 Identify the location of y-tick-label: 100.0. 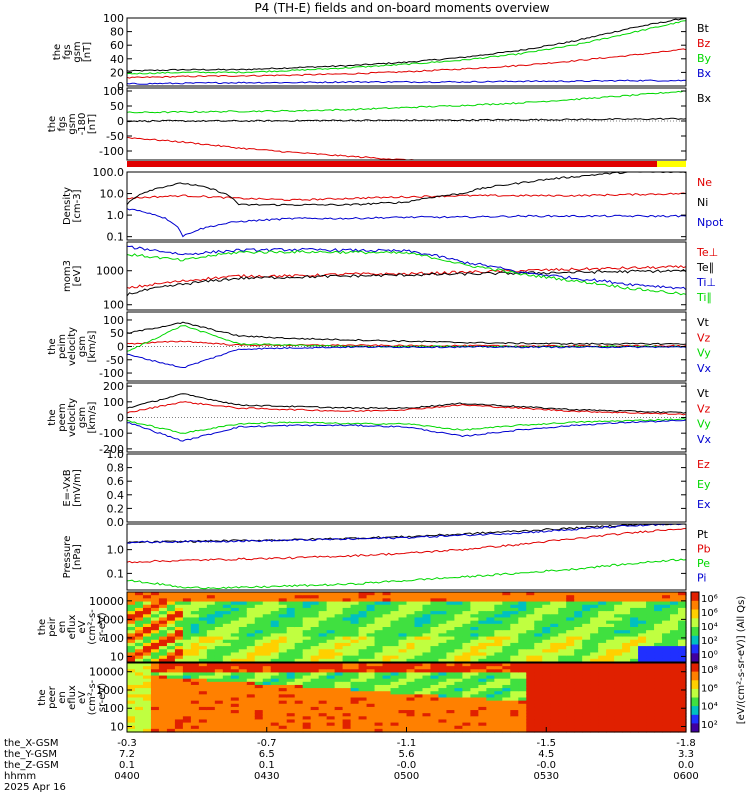
(109, 172).